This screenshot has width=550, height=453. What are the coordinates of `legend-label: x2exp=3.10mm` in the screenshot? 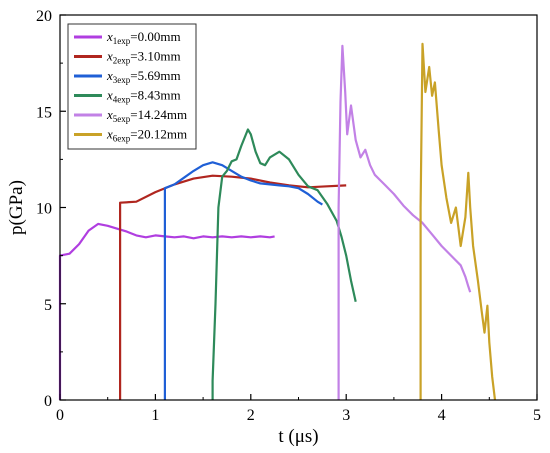 It's located at (143, 57).